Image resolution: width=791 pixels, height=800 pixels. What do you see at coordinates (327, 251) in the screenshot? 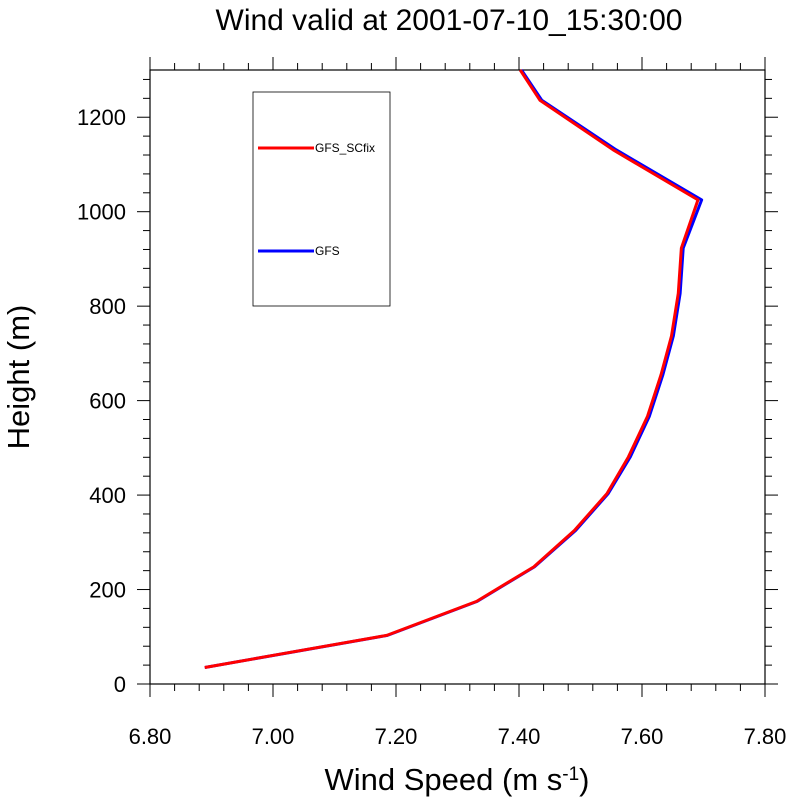
I see `legend-label-gfs: GFS` at bounding box center [327, 251].